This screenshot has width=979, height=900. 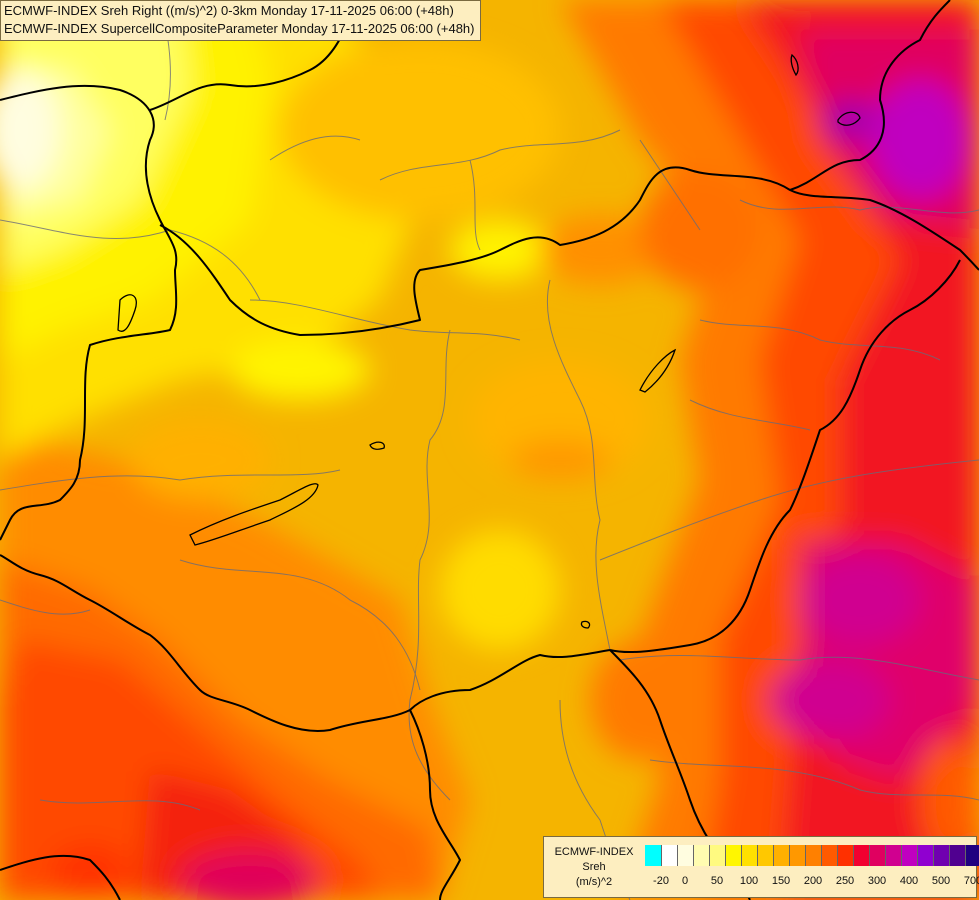 I want to click on legend-title-line: Sreh, so click(x=594, y=867).